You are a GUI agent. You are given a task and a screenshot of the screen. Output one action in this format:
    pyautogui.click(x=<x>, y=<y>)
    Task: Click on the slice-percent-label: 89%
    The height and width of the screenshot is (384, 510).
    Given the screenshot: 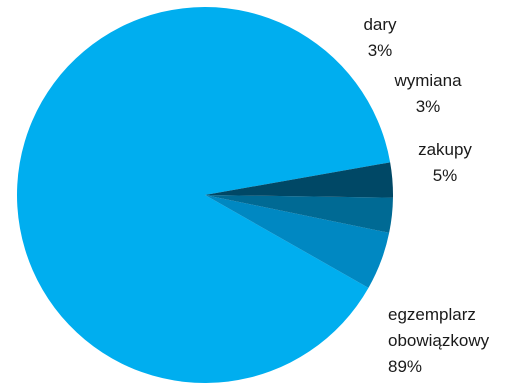 What is the action you would take?
    pyautogui.click(x=405, y=366)
    